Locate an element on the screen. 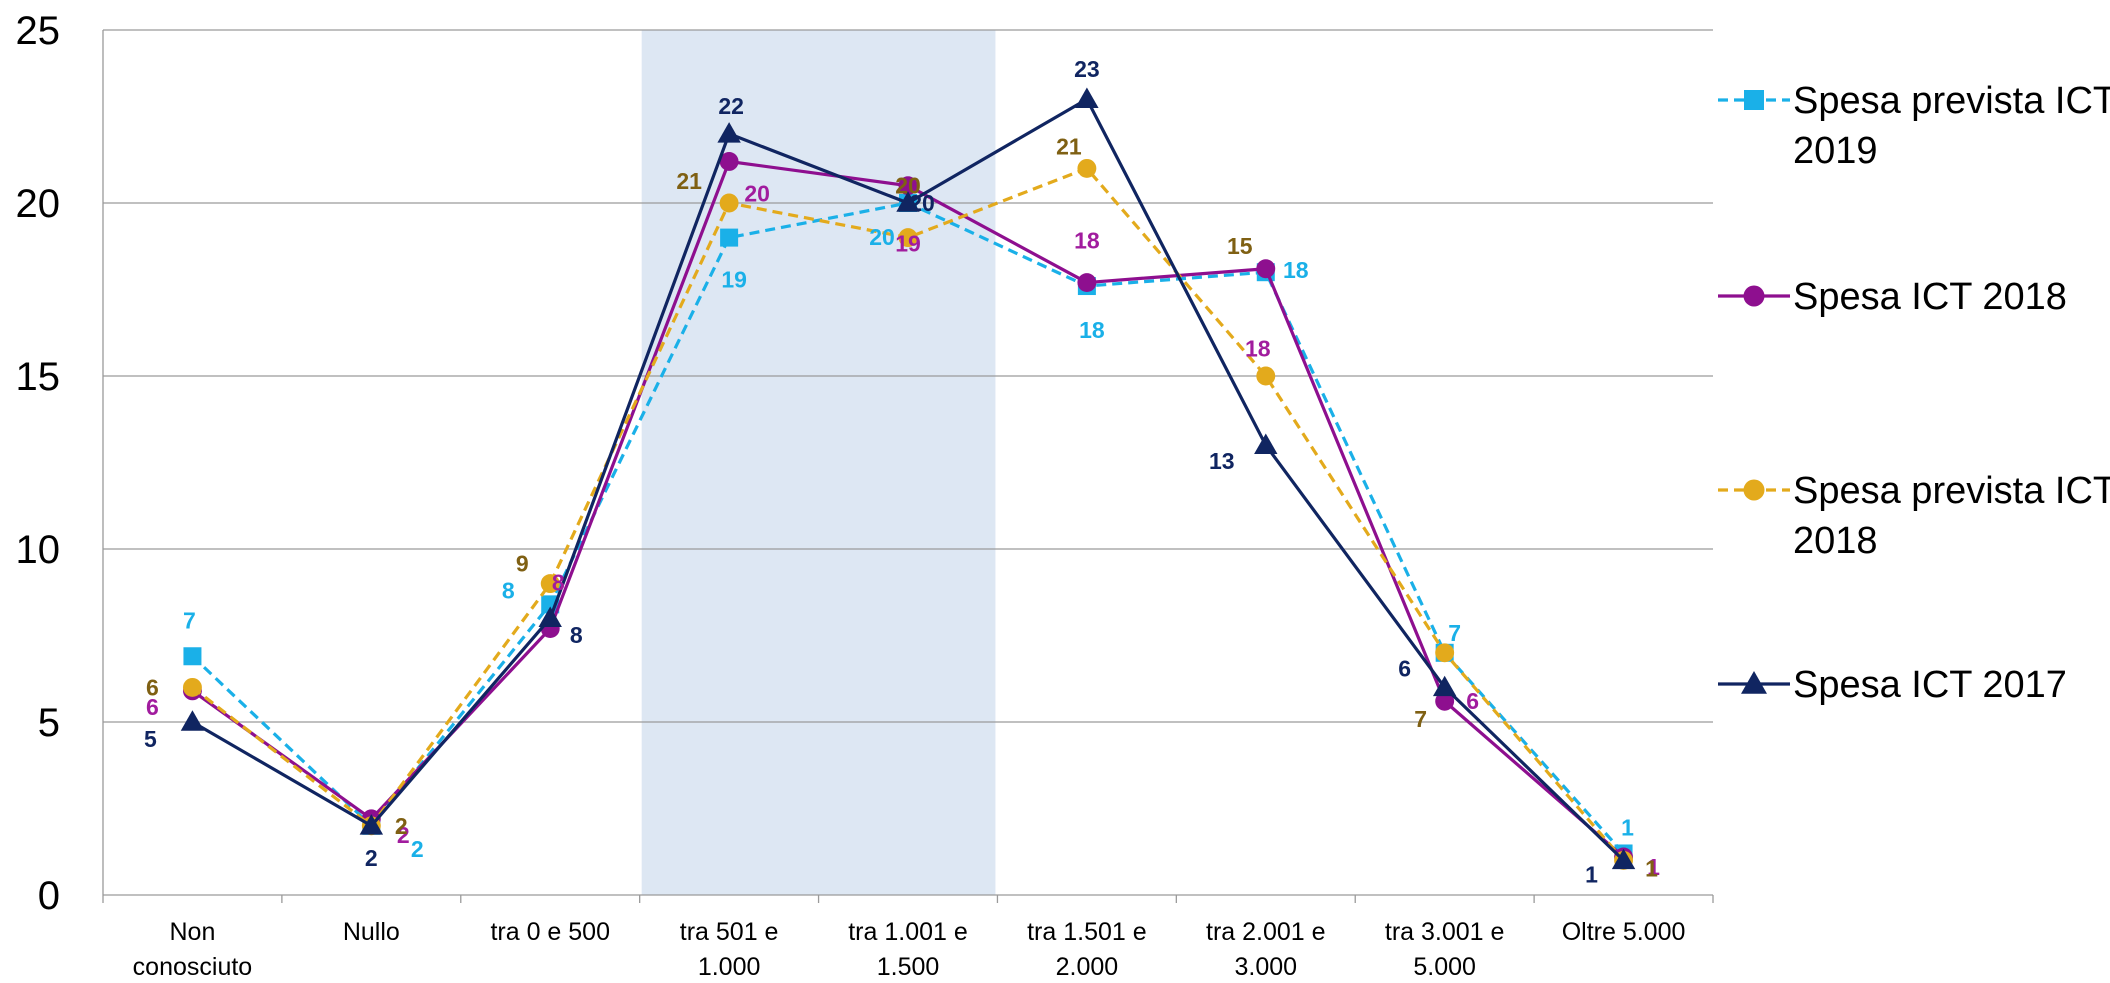 This screenshot has width=2110, height=983. y-tick-label: 20 is located at coordinates (38, 204).